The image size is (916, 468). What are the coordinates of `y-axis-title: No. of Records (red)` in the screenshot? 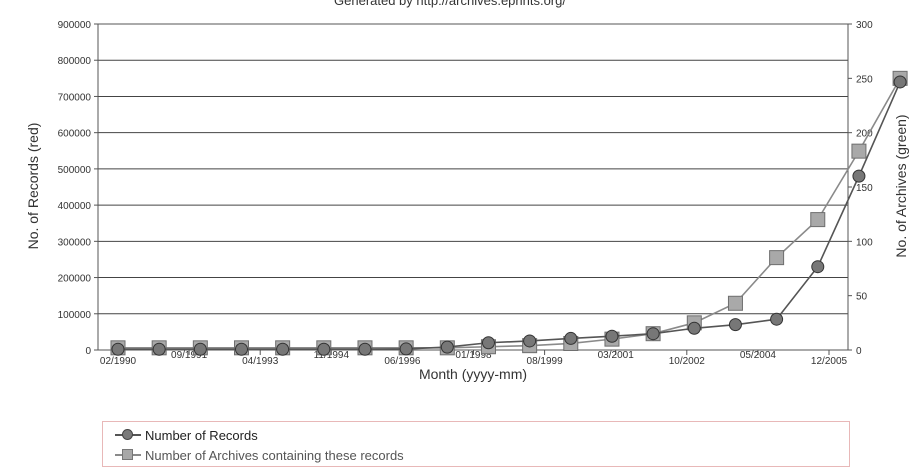 It's located at (33, 186).